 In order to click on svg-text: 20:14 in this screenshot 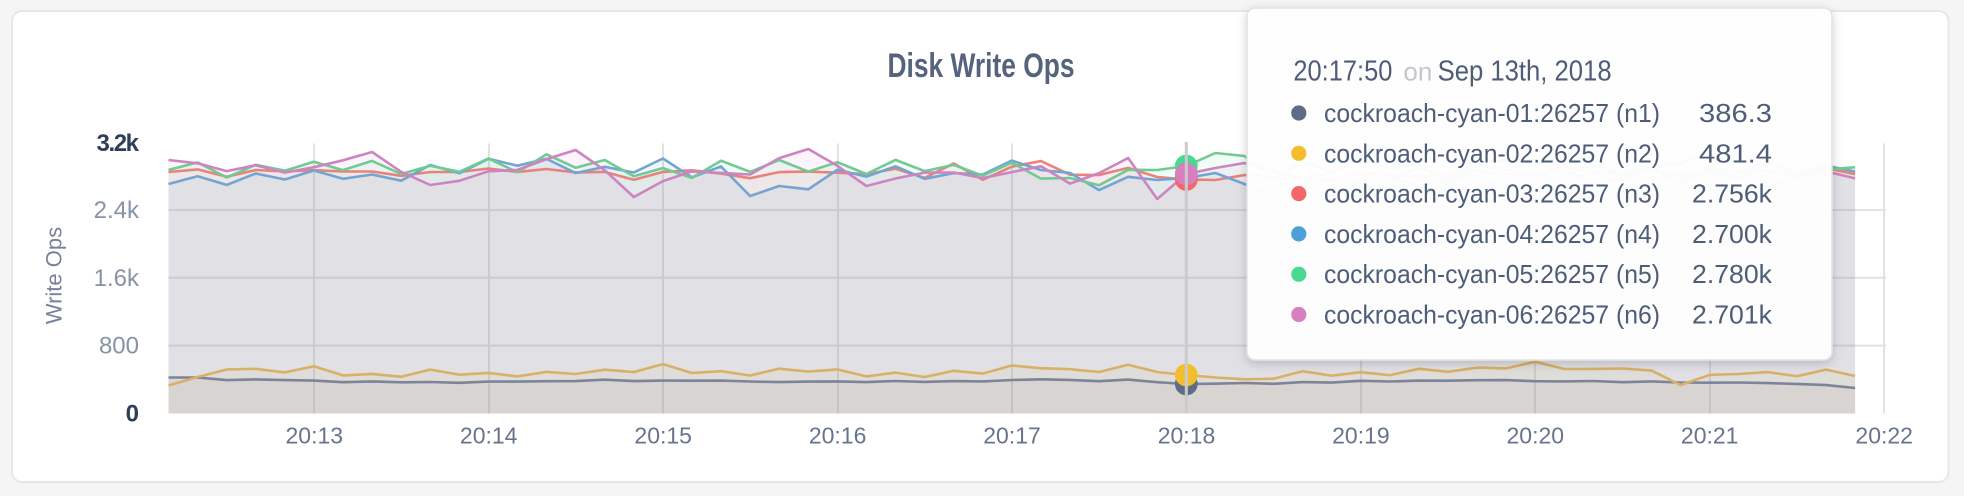, I will do `click(489, 436)`.